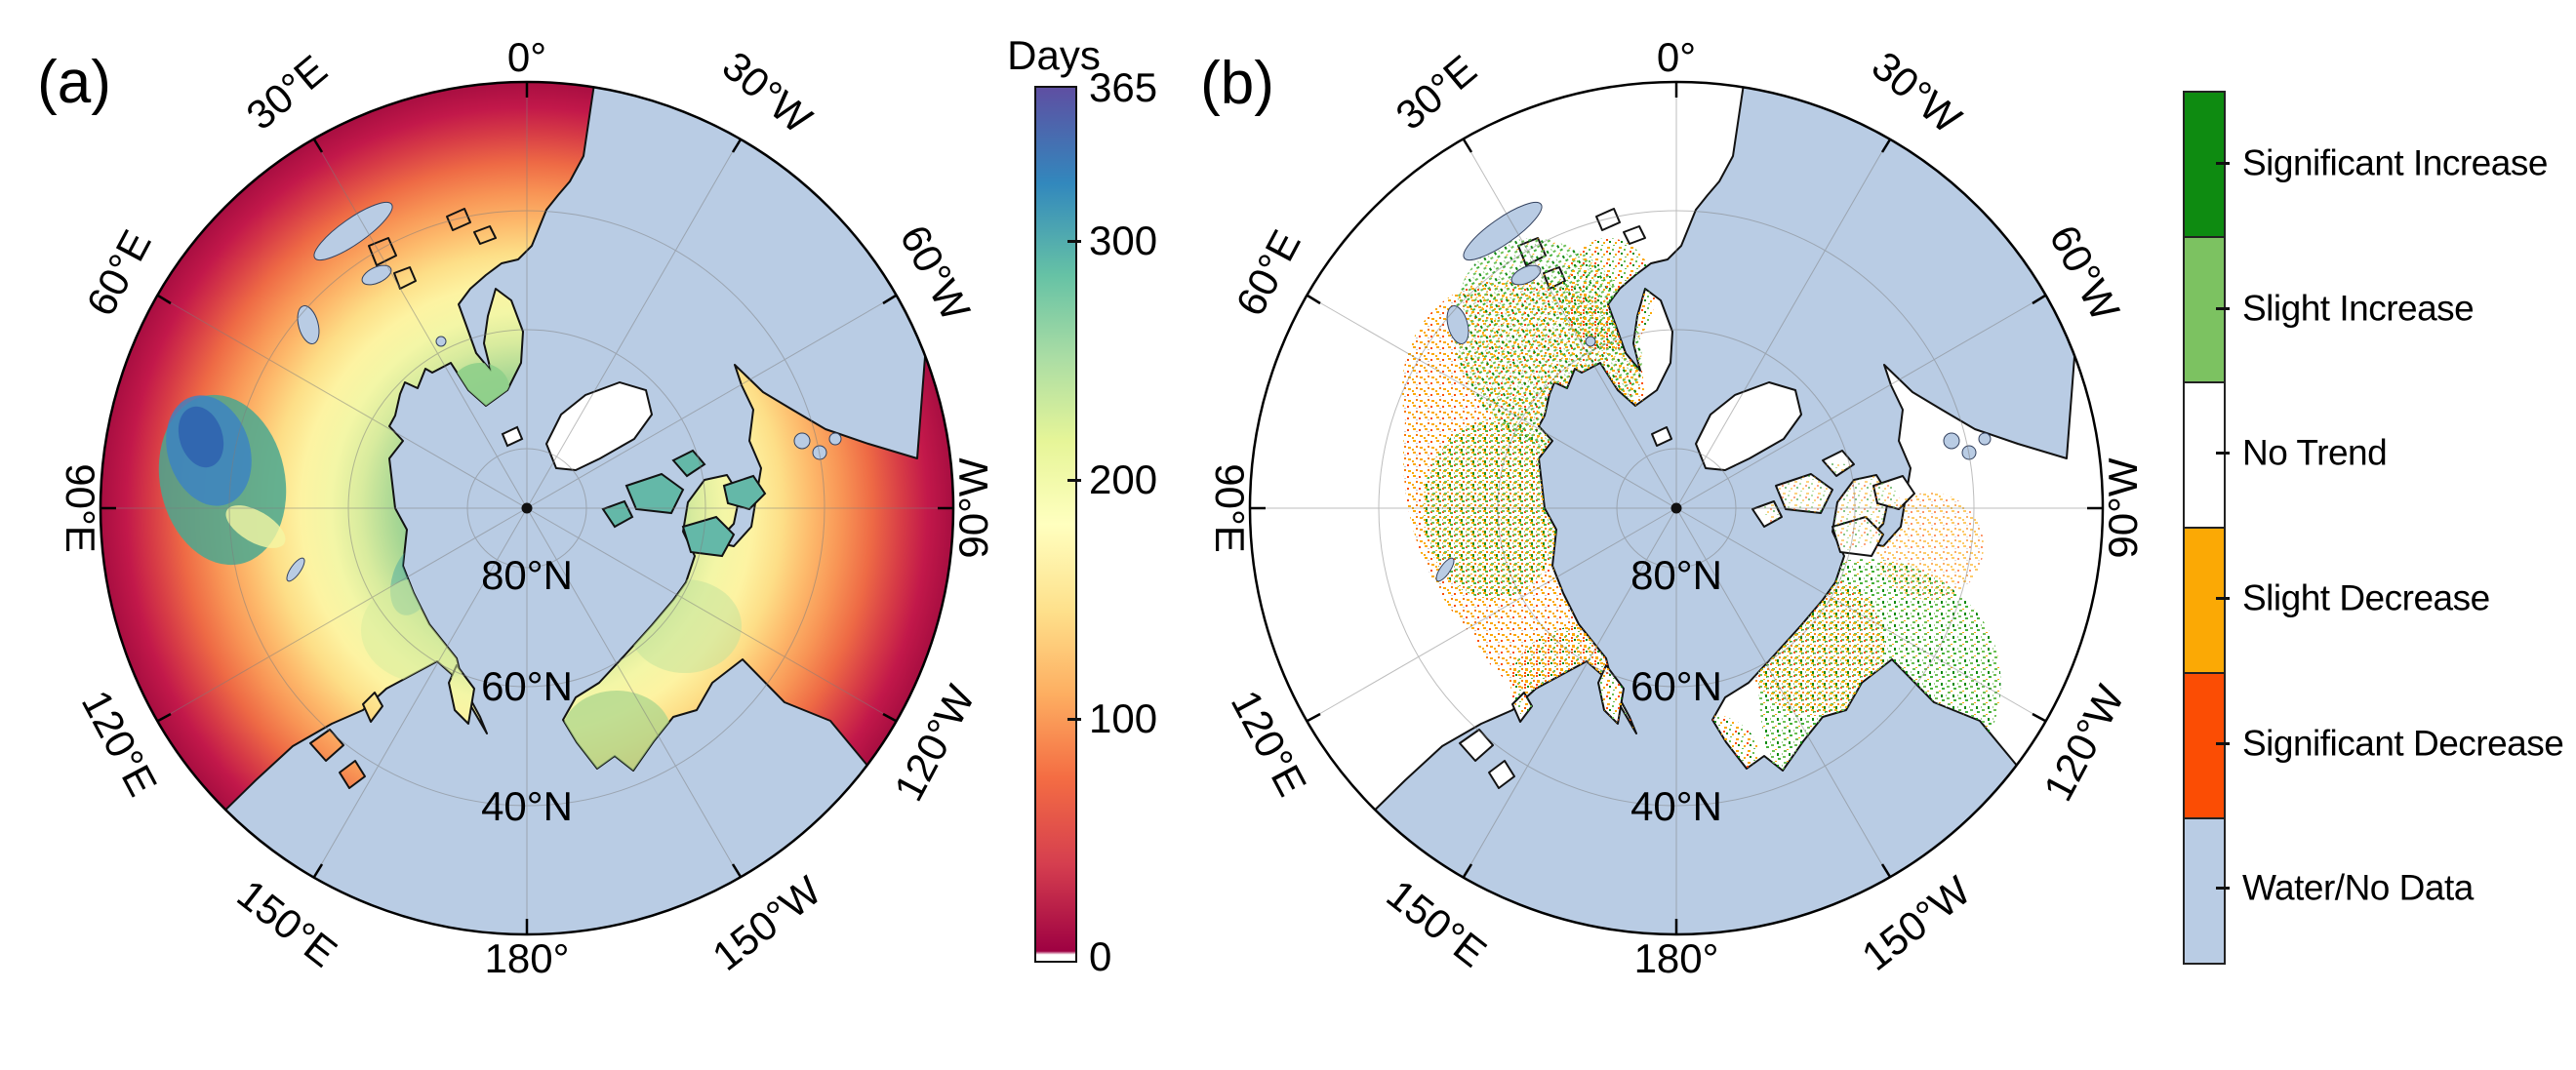  I want to click on trend-legend-bar, so click(2204, 528).